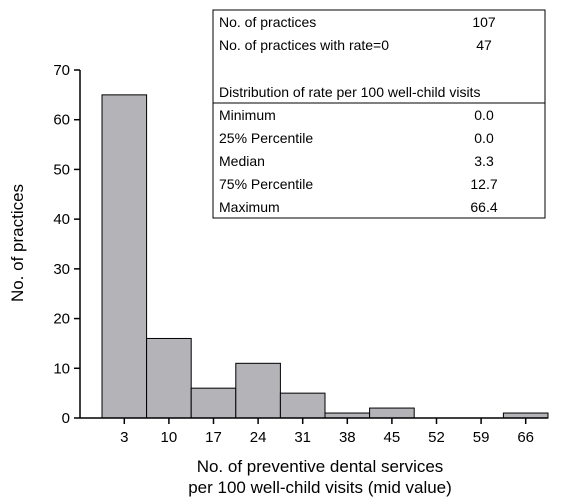 This screenshot has width=570, height=499. I want to click on stats-row-label: 75% Percentile, so click(266, 184).